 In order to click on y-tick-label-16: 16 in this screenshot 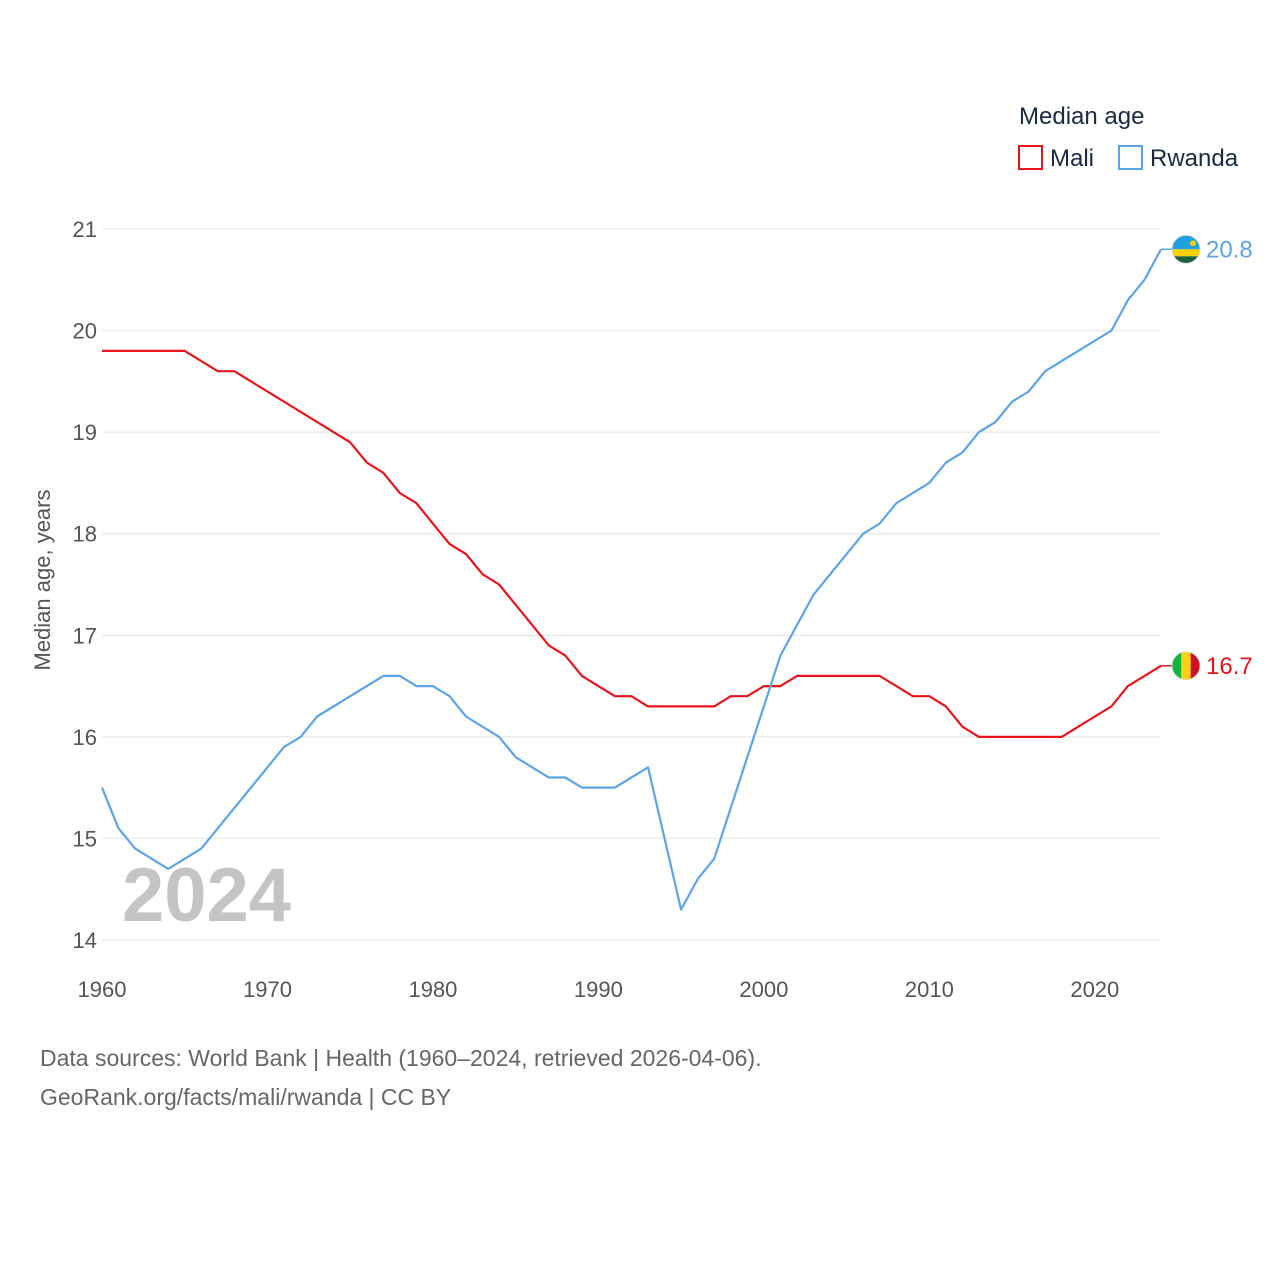, I will do `click(85, 737)`.